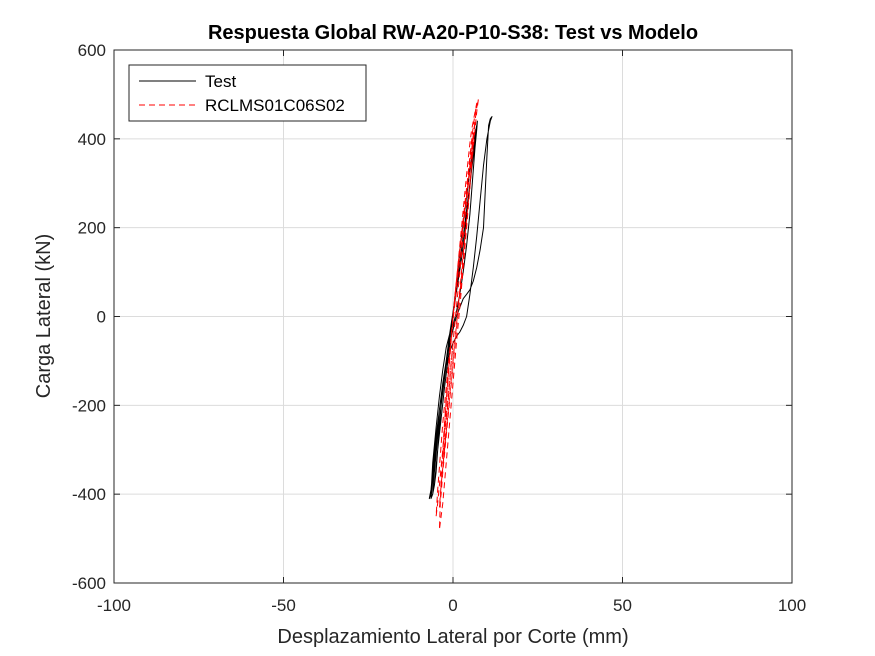 Image resolution: width=875 pixels, height=656 pixels. I want to click on y-tick-labels: -600 -400 -200 0 200 400 600, so click(89, 317).